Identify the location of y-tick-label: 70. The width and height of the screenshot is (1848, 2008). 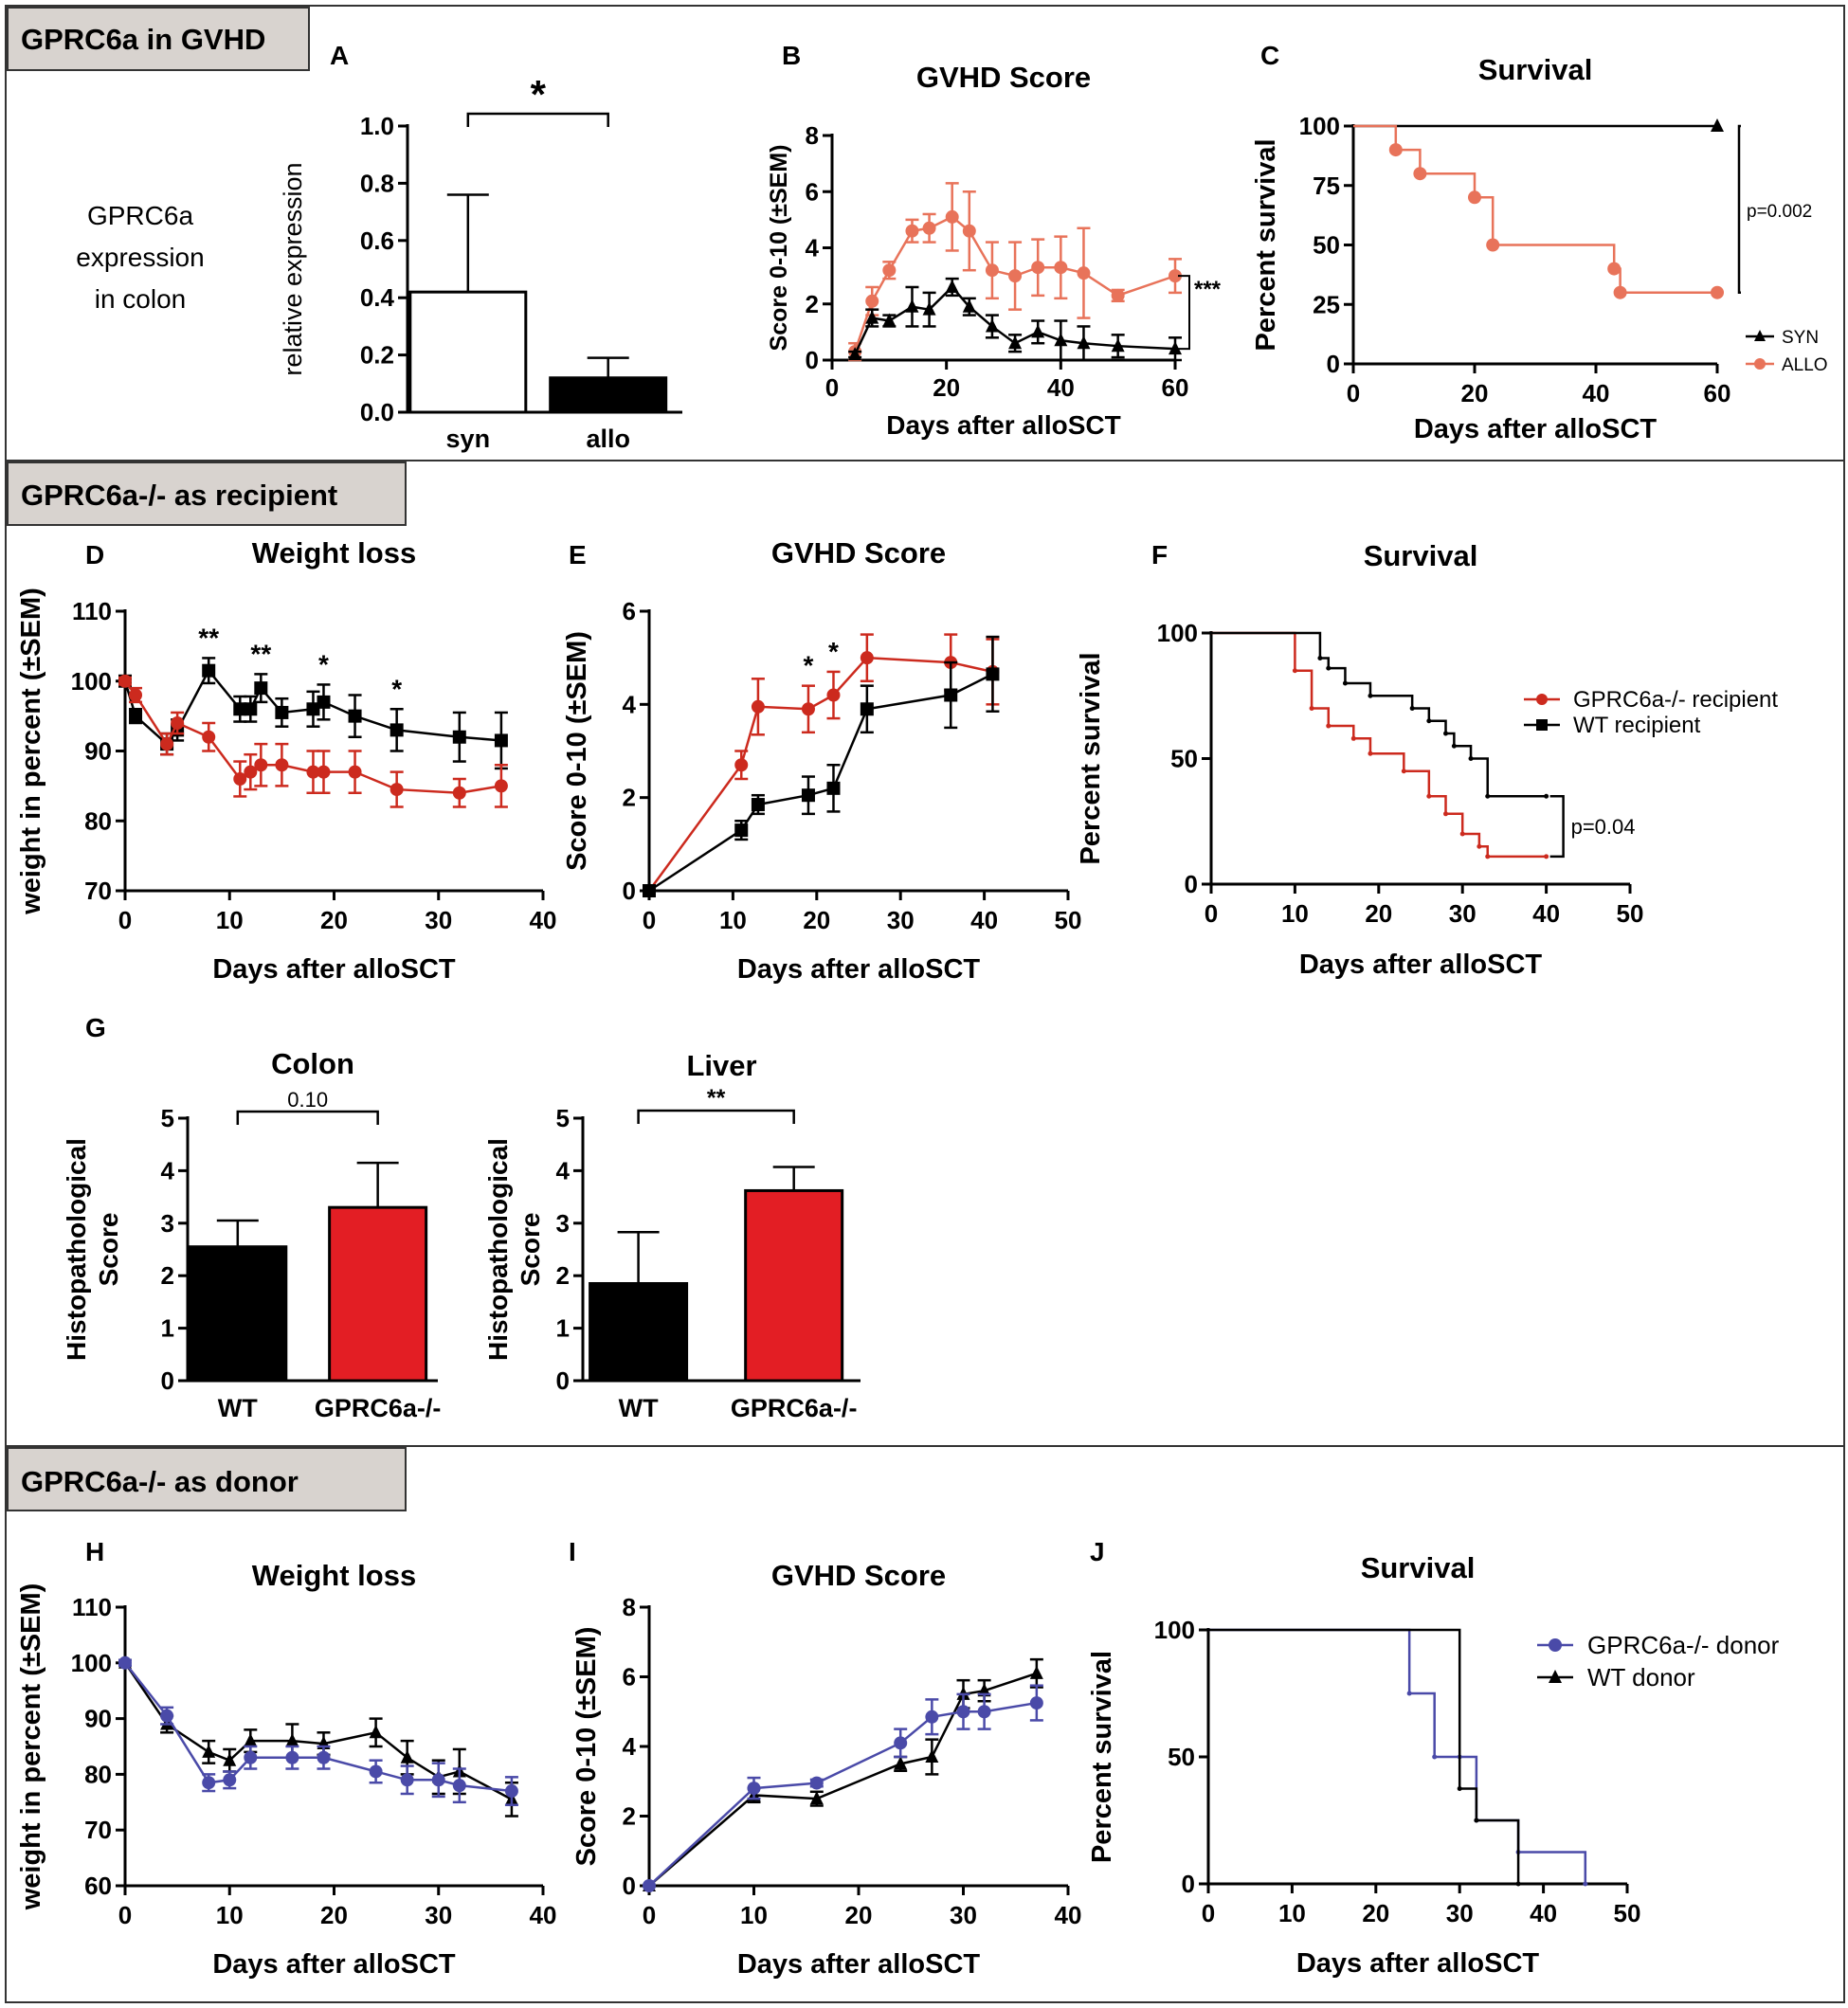
(98, 1830).